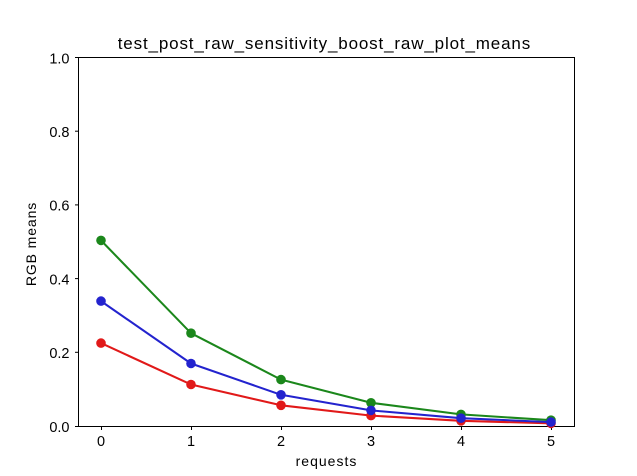  What do you see at coordinates (59, 207) in the screenshot?
I see `svg-text: 0.6` at bounding box center [59, 207].